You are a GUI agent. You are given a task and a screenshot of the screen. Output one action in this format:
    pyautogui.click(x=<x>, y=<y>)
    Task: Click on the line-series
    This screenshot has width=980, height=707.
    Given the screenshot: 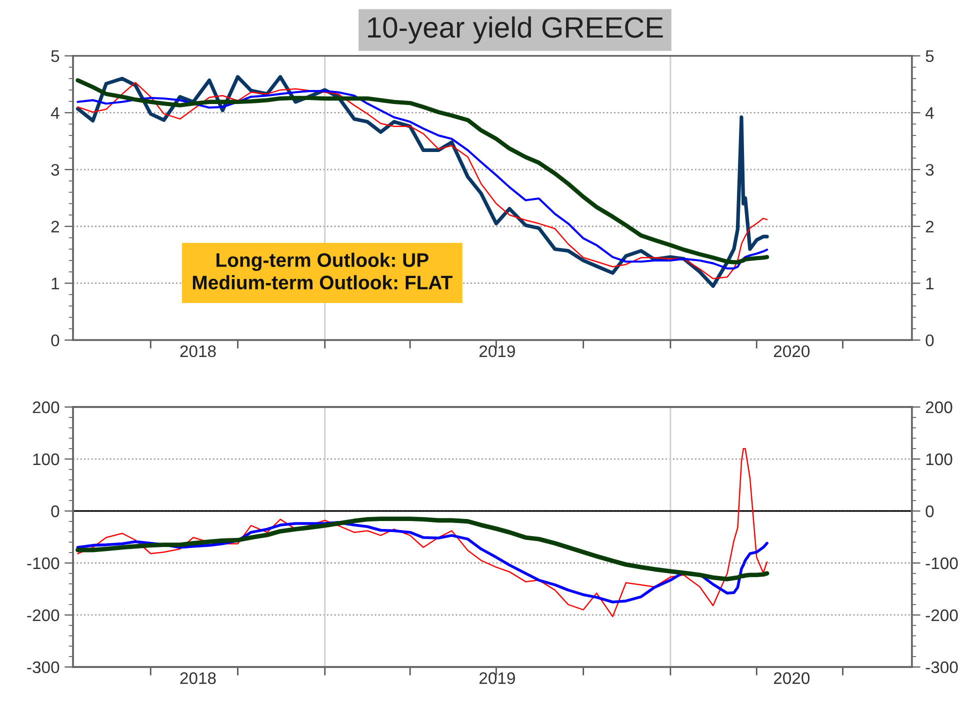 What is the action you would take?
    pyautogui.click(x=423, y=549)
    